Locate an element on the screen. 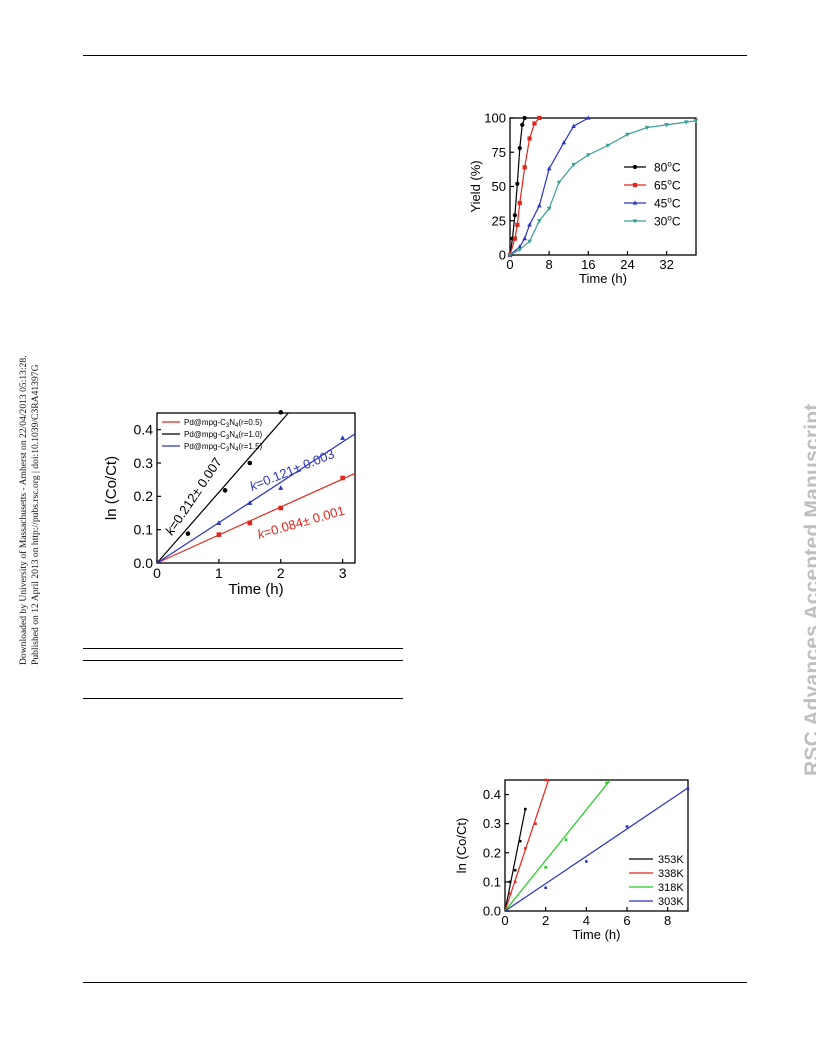 Image resolution: width=816 pixels, height=1056 pixels. y-tick-label: 0 is located at coordinates (502, 255).